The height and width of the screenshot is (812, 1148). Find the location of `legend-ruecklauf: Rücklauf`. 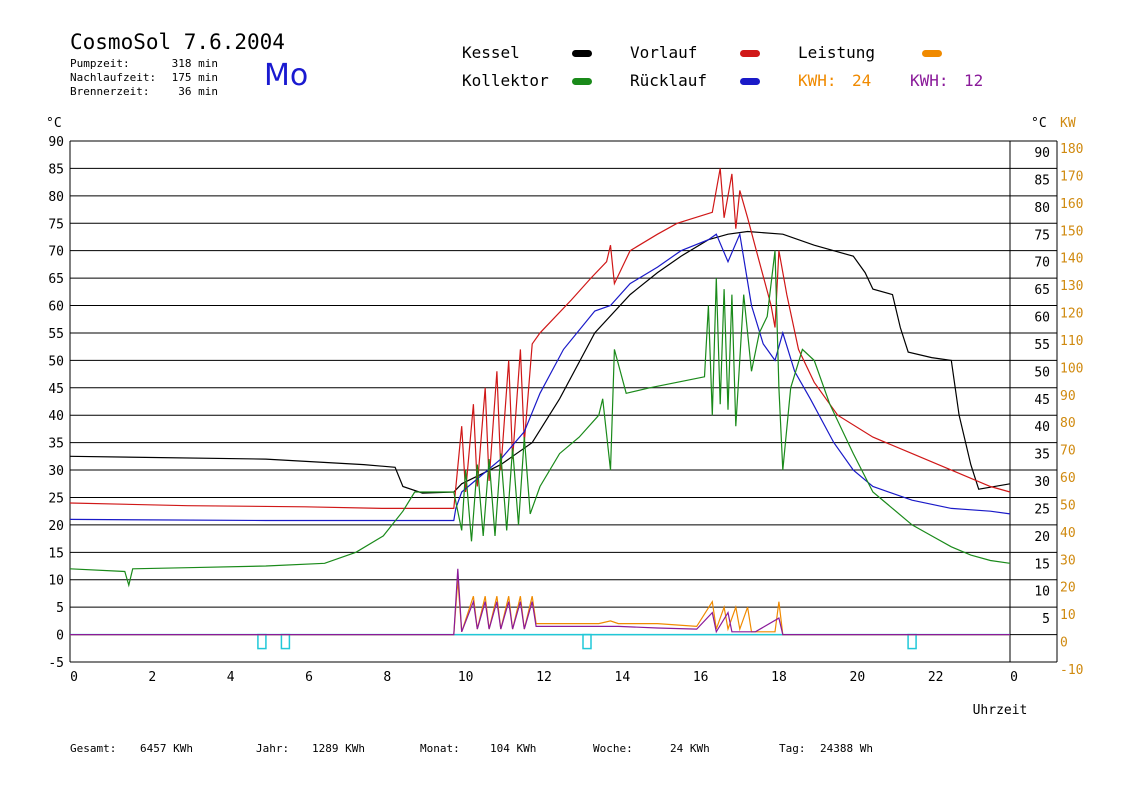

legend-ruecklauf: Rücklauf is located at coordinates (669, 80).